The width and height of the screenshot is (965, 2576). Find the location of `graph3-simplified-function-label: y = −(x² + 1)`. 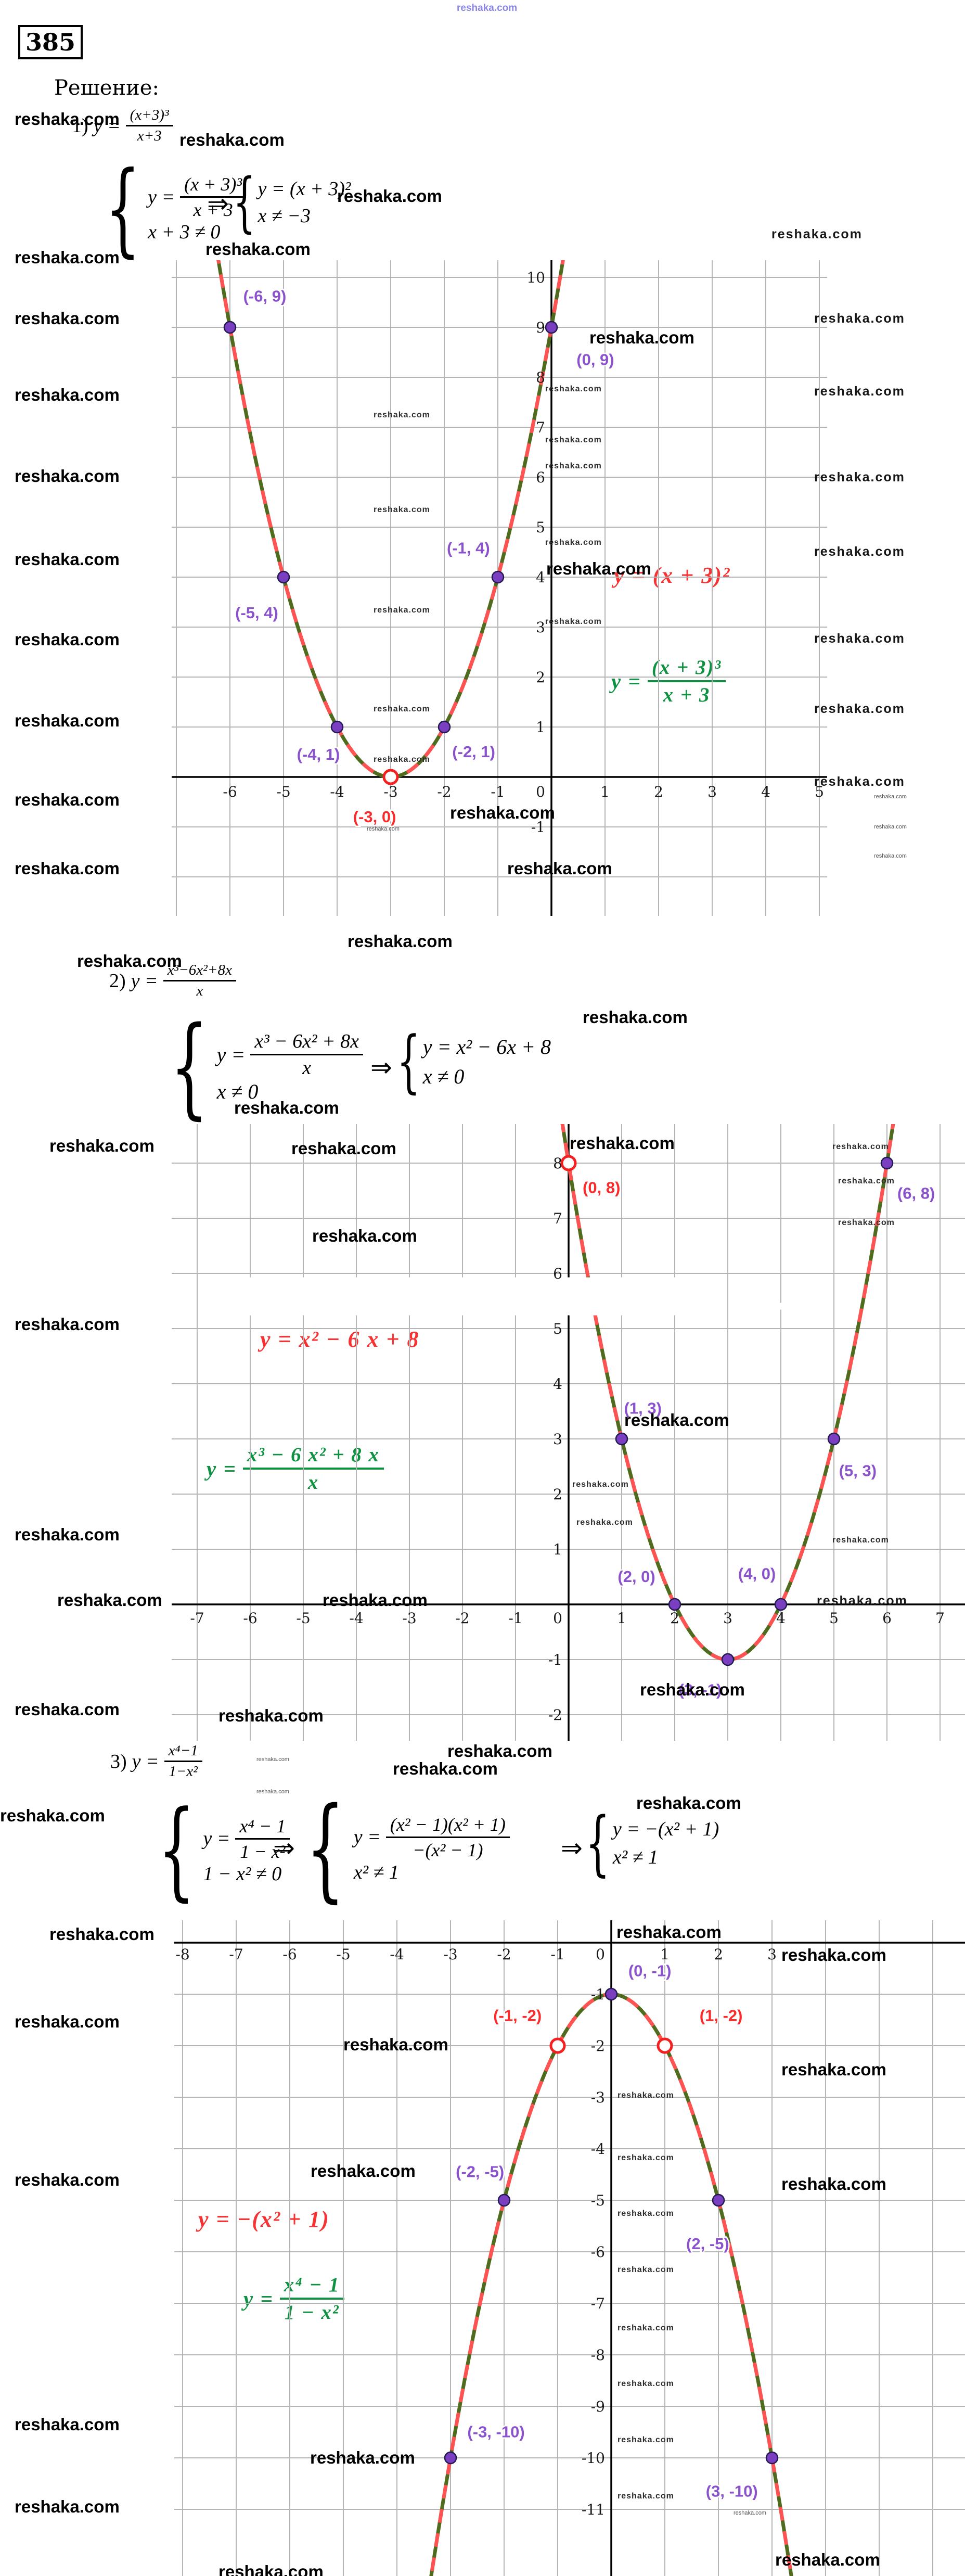

graph3-simplified-function-label: y = −(x² + 1) is located at coordinates (264, 2219).